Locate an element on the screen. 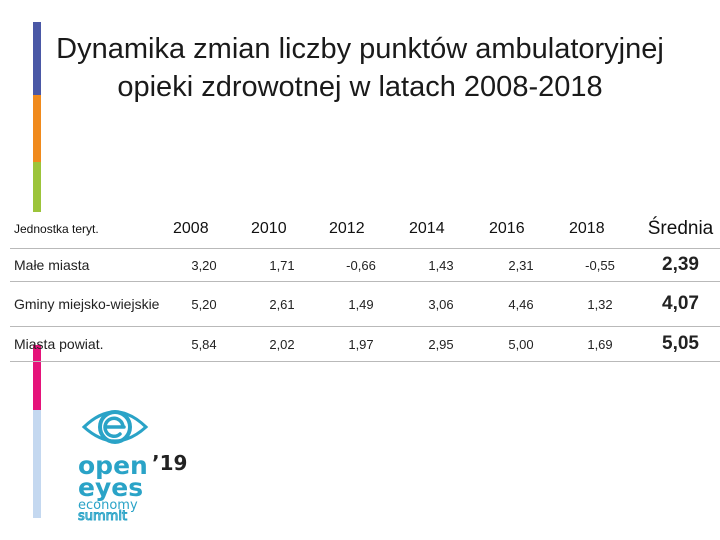 This screenshot has height=540, width=720. table-cell: 5,00 is located at coordinates (521, 344).